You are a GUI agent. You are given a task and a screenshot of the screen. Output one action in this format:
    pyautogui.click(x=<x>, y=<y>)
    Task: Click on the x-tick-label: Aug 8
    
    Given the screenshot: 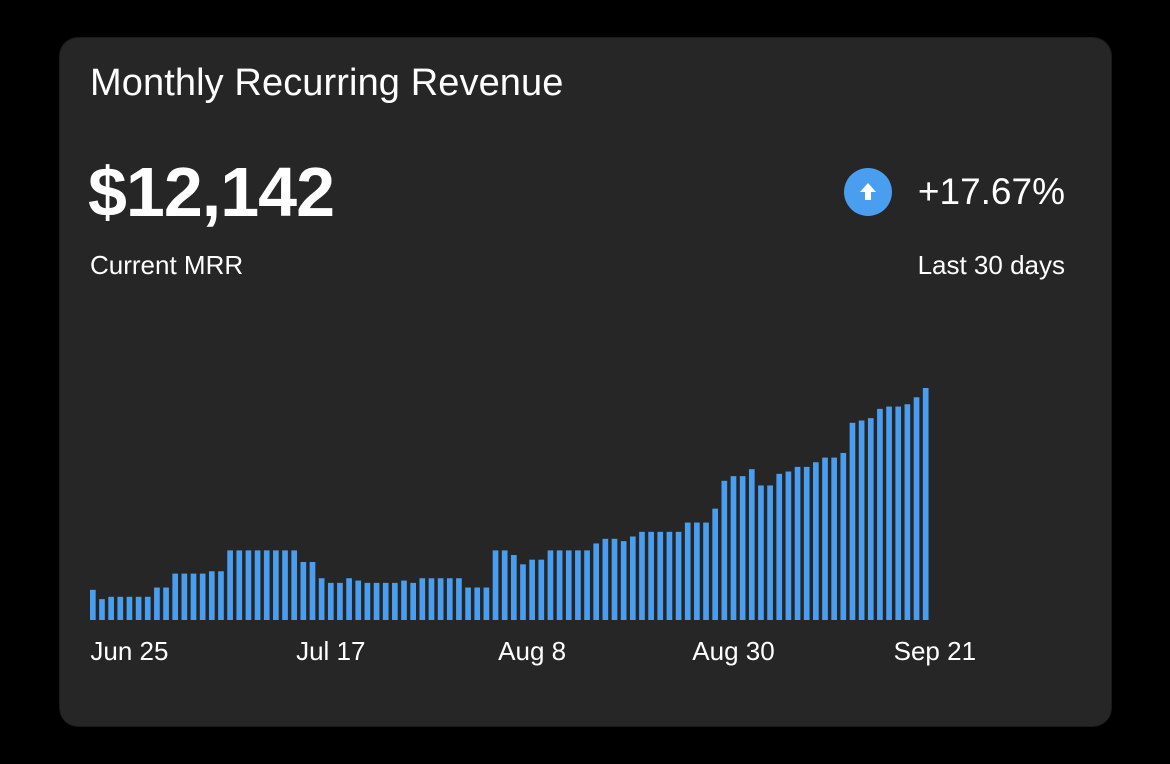 What is the action you would take?
    pyautogui.click(x=532, y=651)
    